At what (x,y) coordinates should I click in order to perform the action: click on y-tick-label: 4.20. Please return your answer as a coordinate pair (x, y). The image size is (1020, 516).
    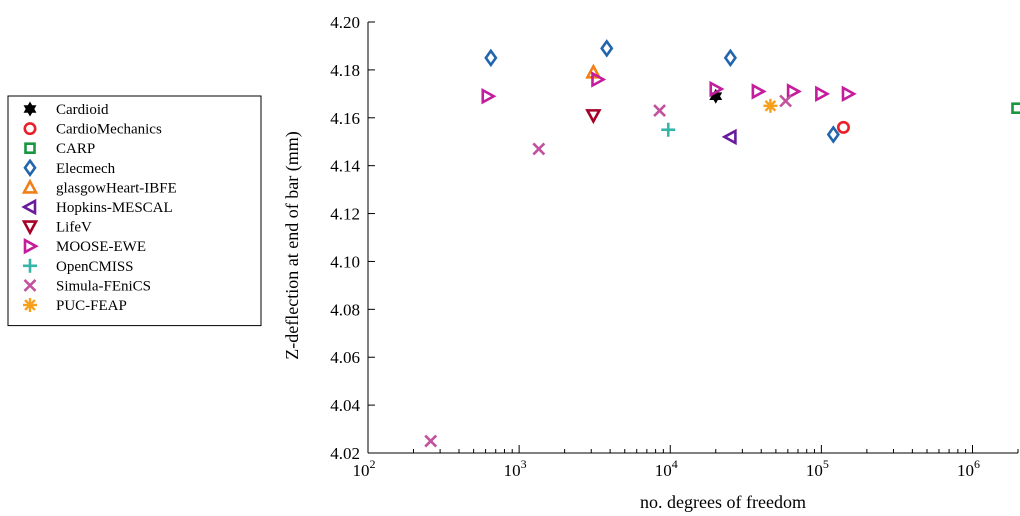
    Looking at the image, I should click on (345, 22).